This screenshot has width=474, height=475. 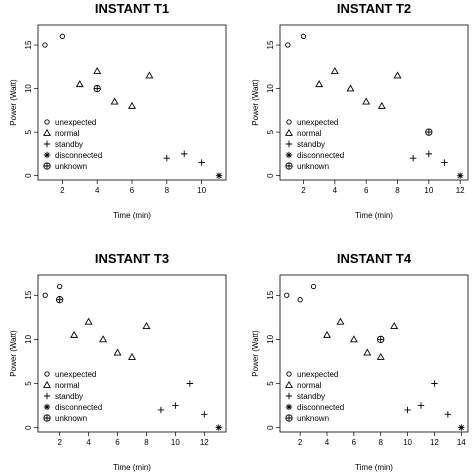 I want to click on legend-marker-standby, so click(x=47, y=144).